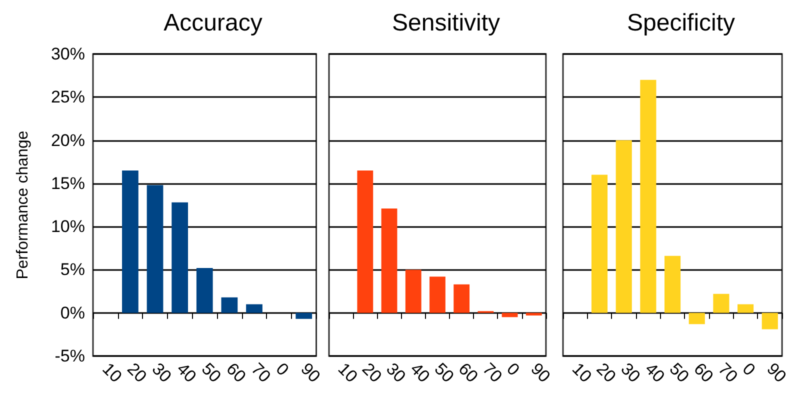  I want to click on chart-title: Specificity, so click(681, 23).